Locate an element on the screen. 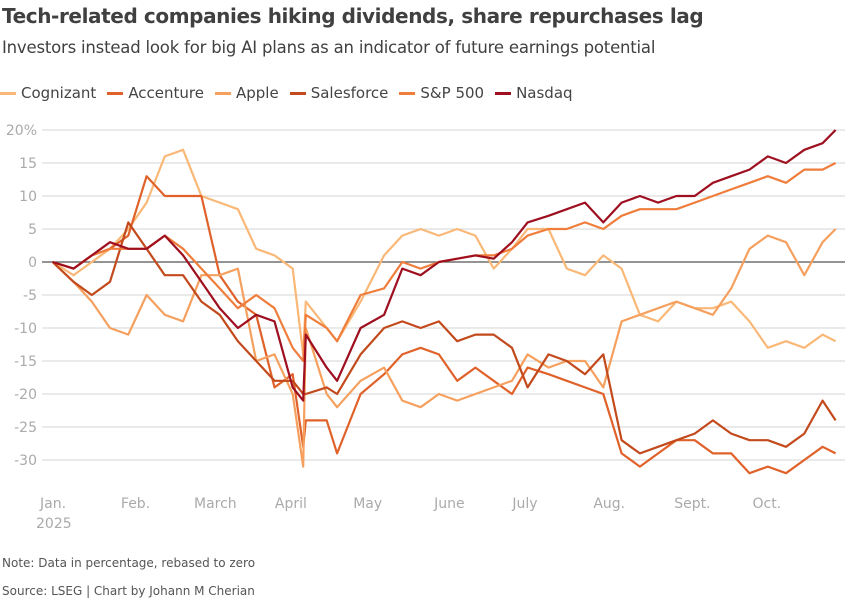 The height and width of the screenshot is (600, 845). x-tick-label: June is located at coordinates (449, 504).